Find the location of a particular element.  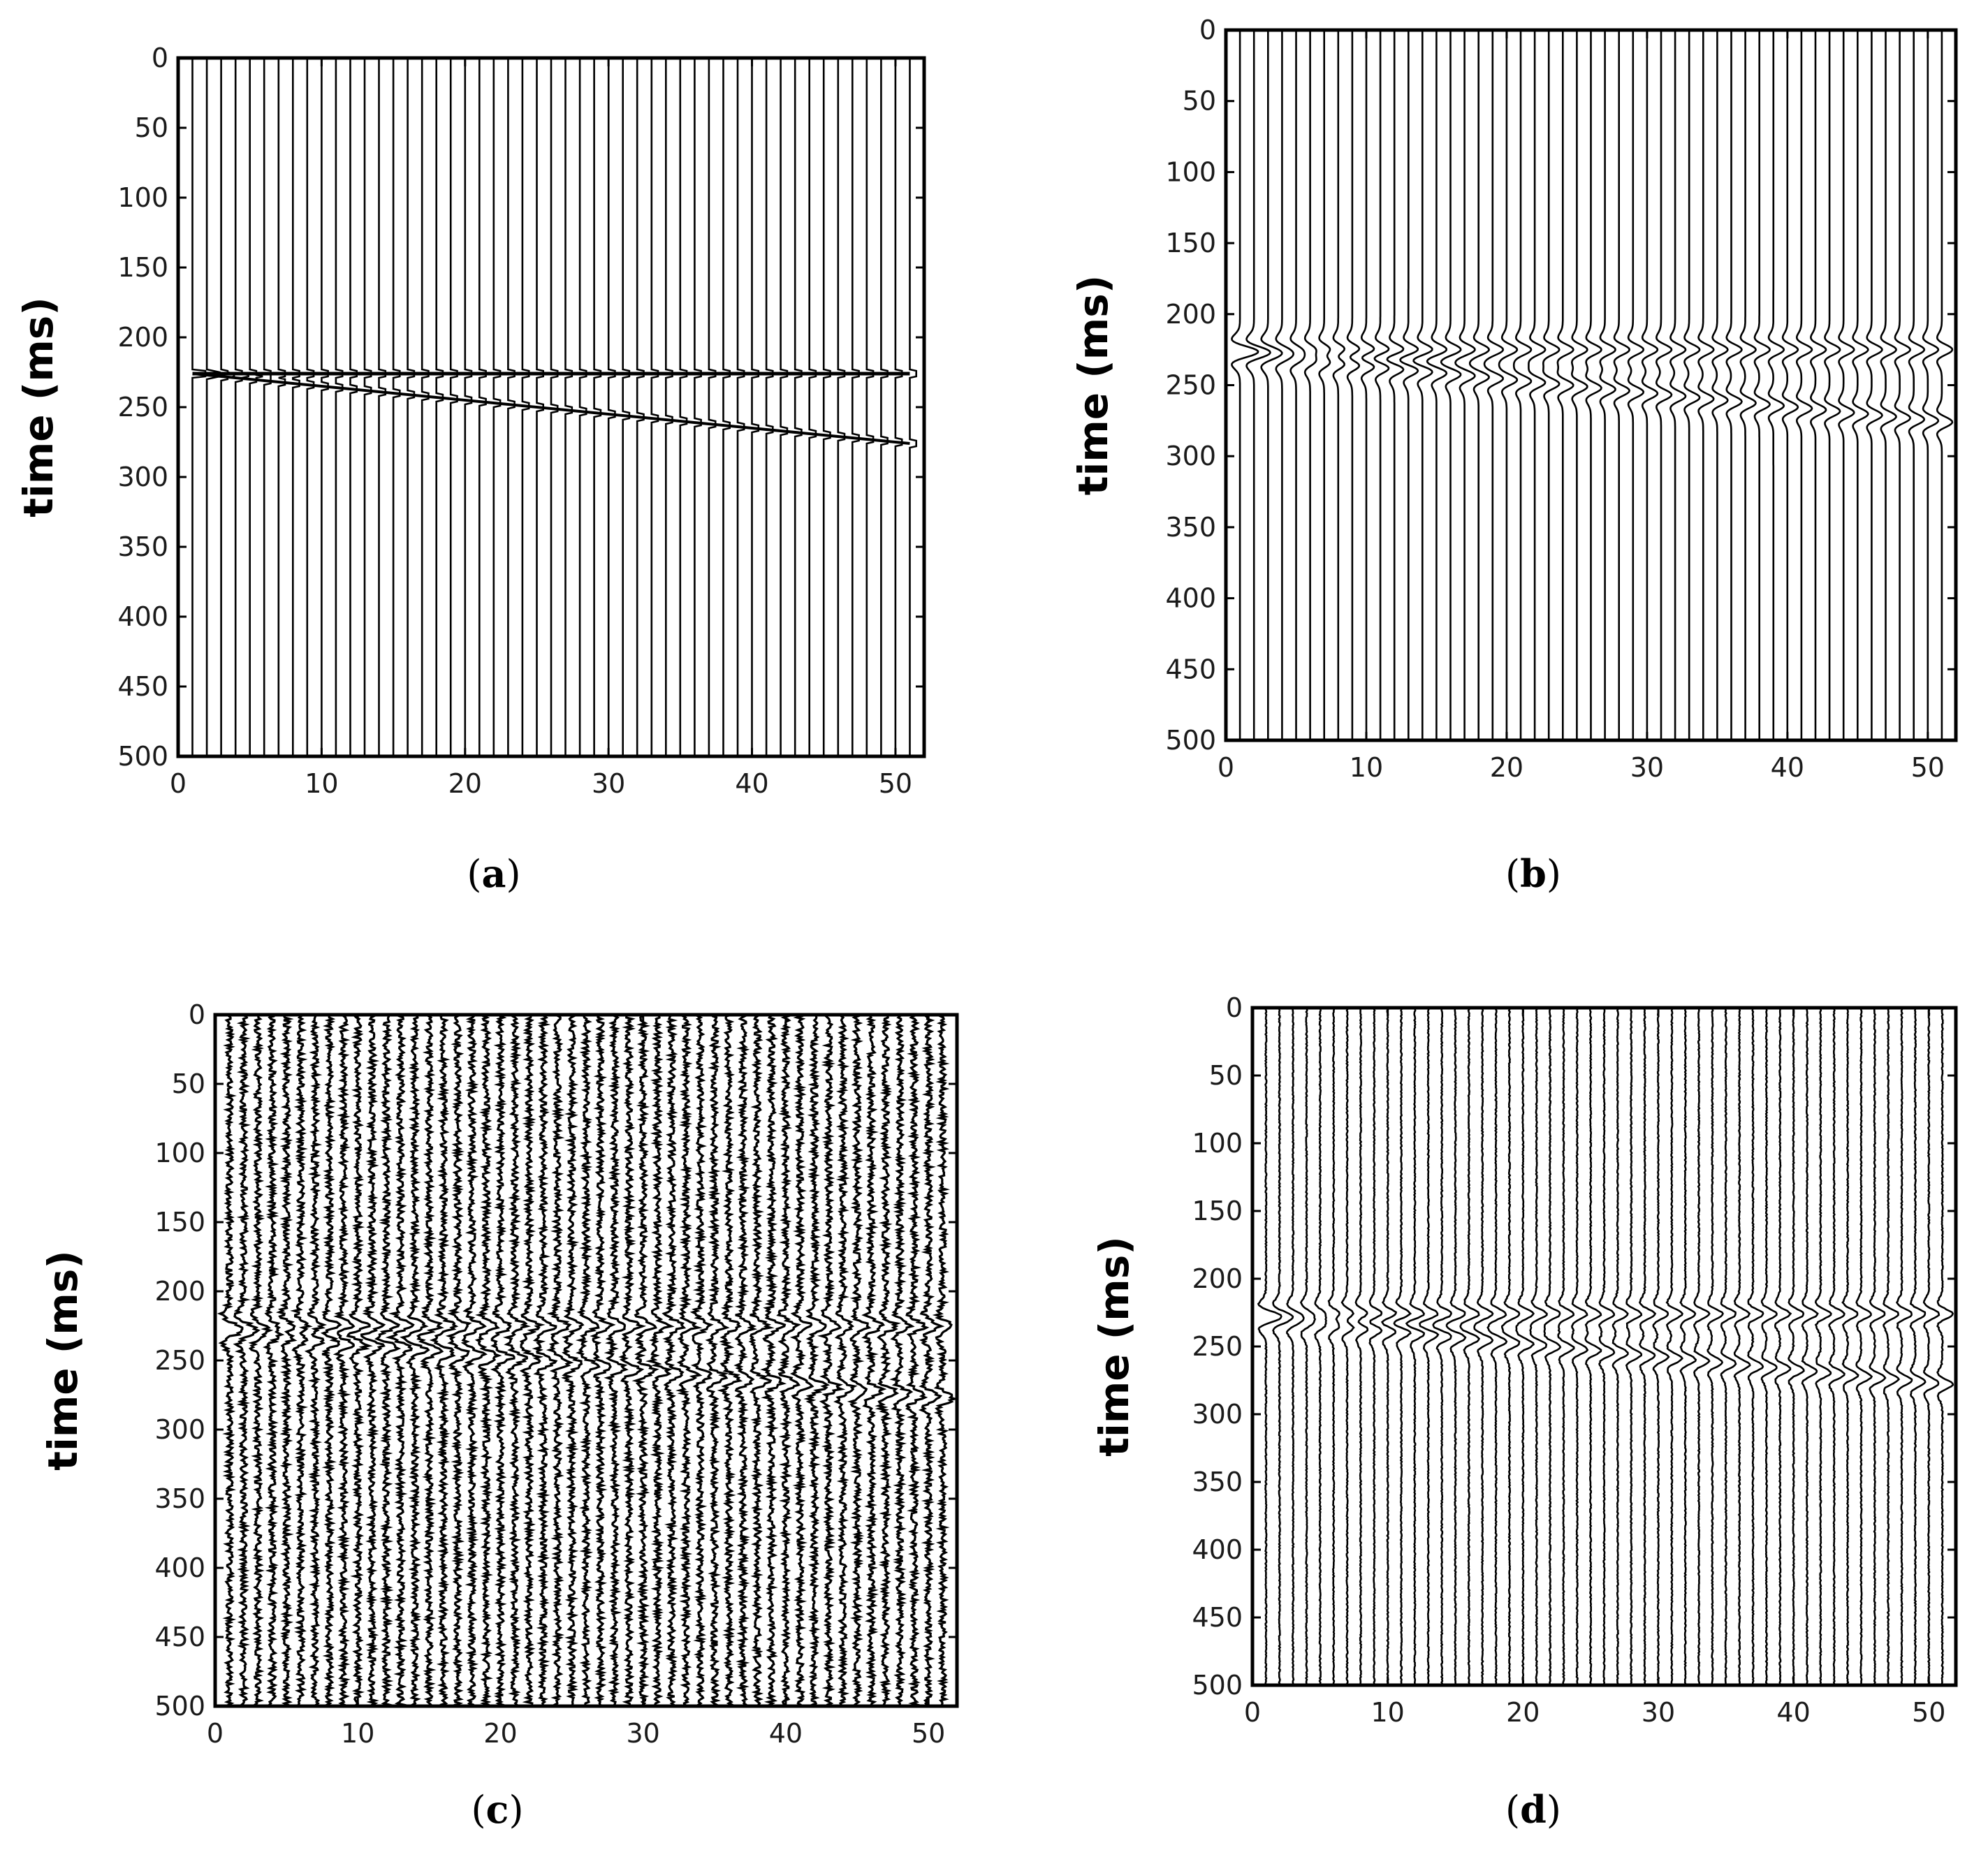

x-tick-label: 50 is located at coordinates (1928, 767).